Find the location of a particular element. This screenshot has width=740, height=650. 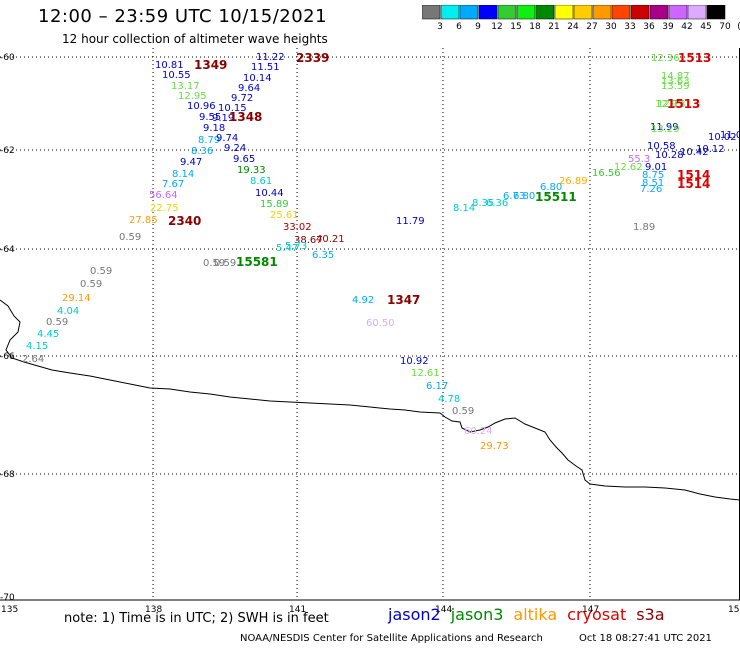

pass-number-label: 2340 is located at coordinates (184, 221).